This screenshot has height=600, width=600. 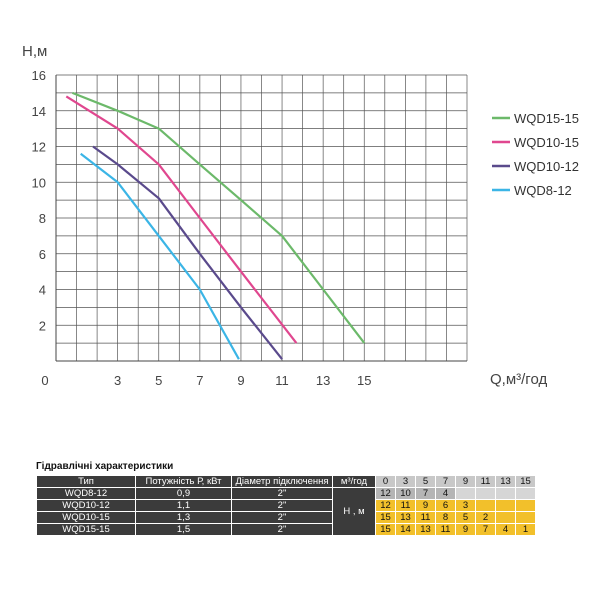 I want to click on legend-label: WQD10-15, so click(x=546, y=142).